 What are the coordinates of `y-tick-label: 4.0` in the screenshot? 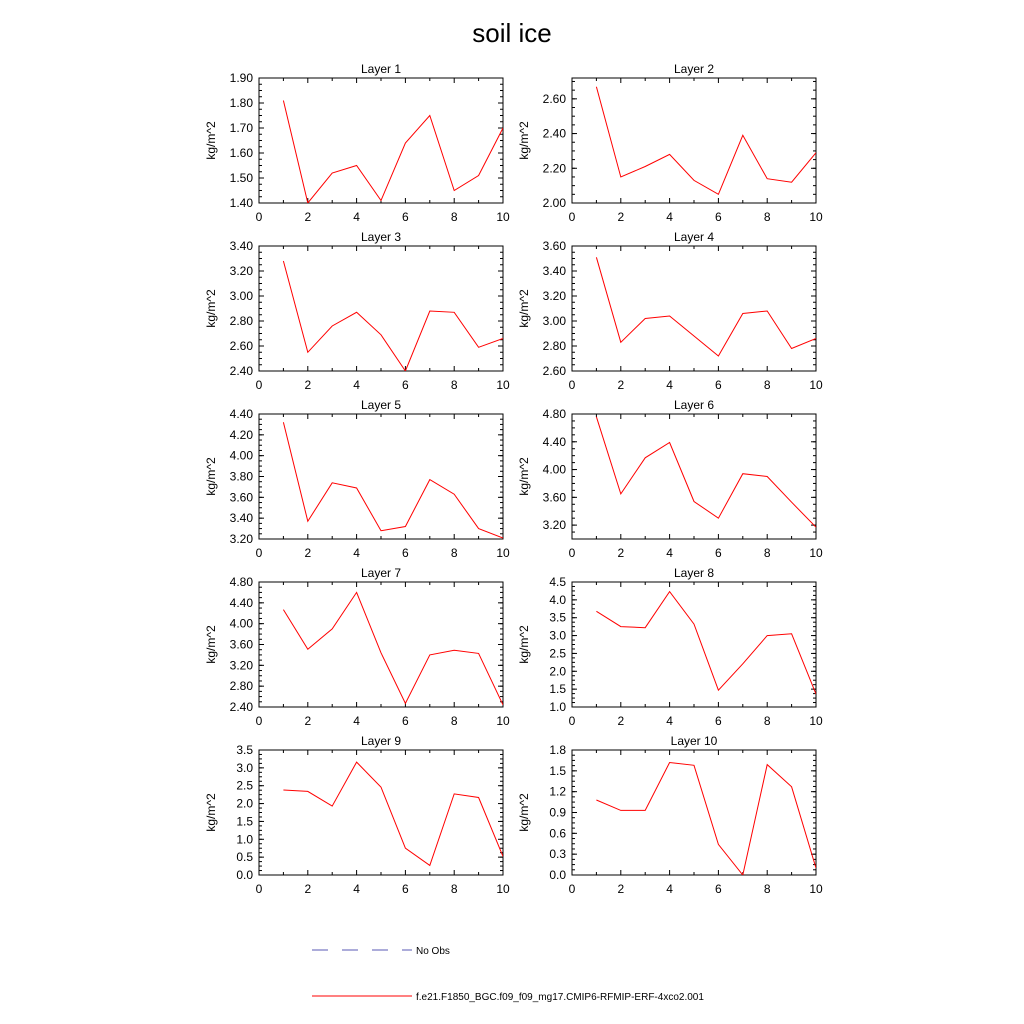 It's located at (557, 600).